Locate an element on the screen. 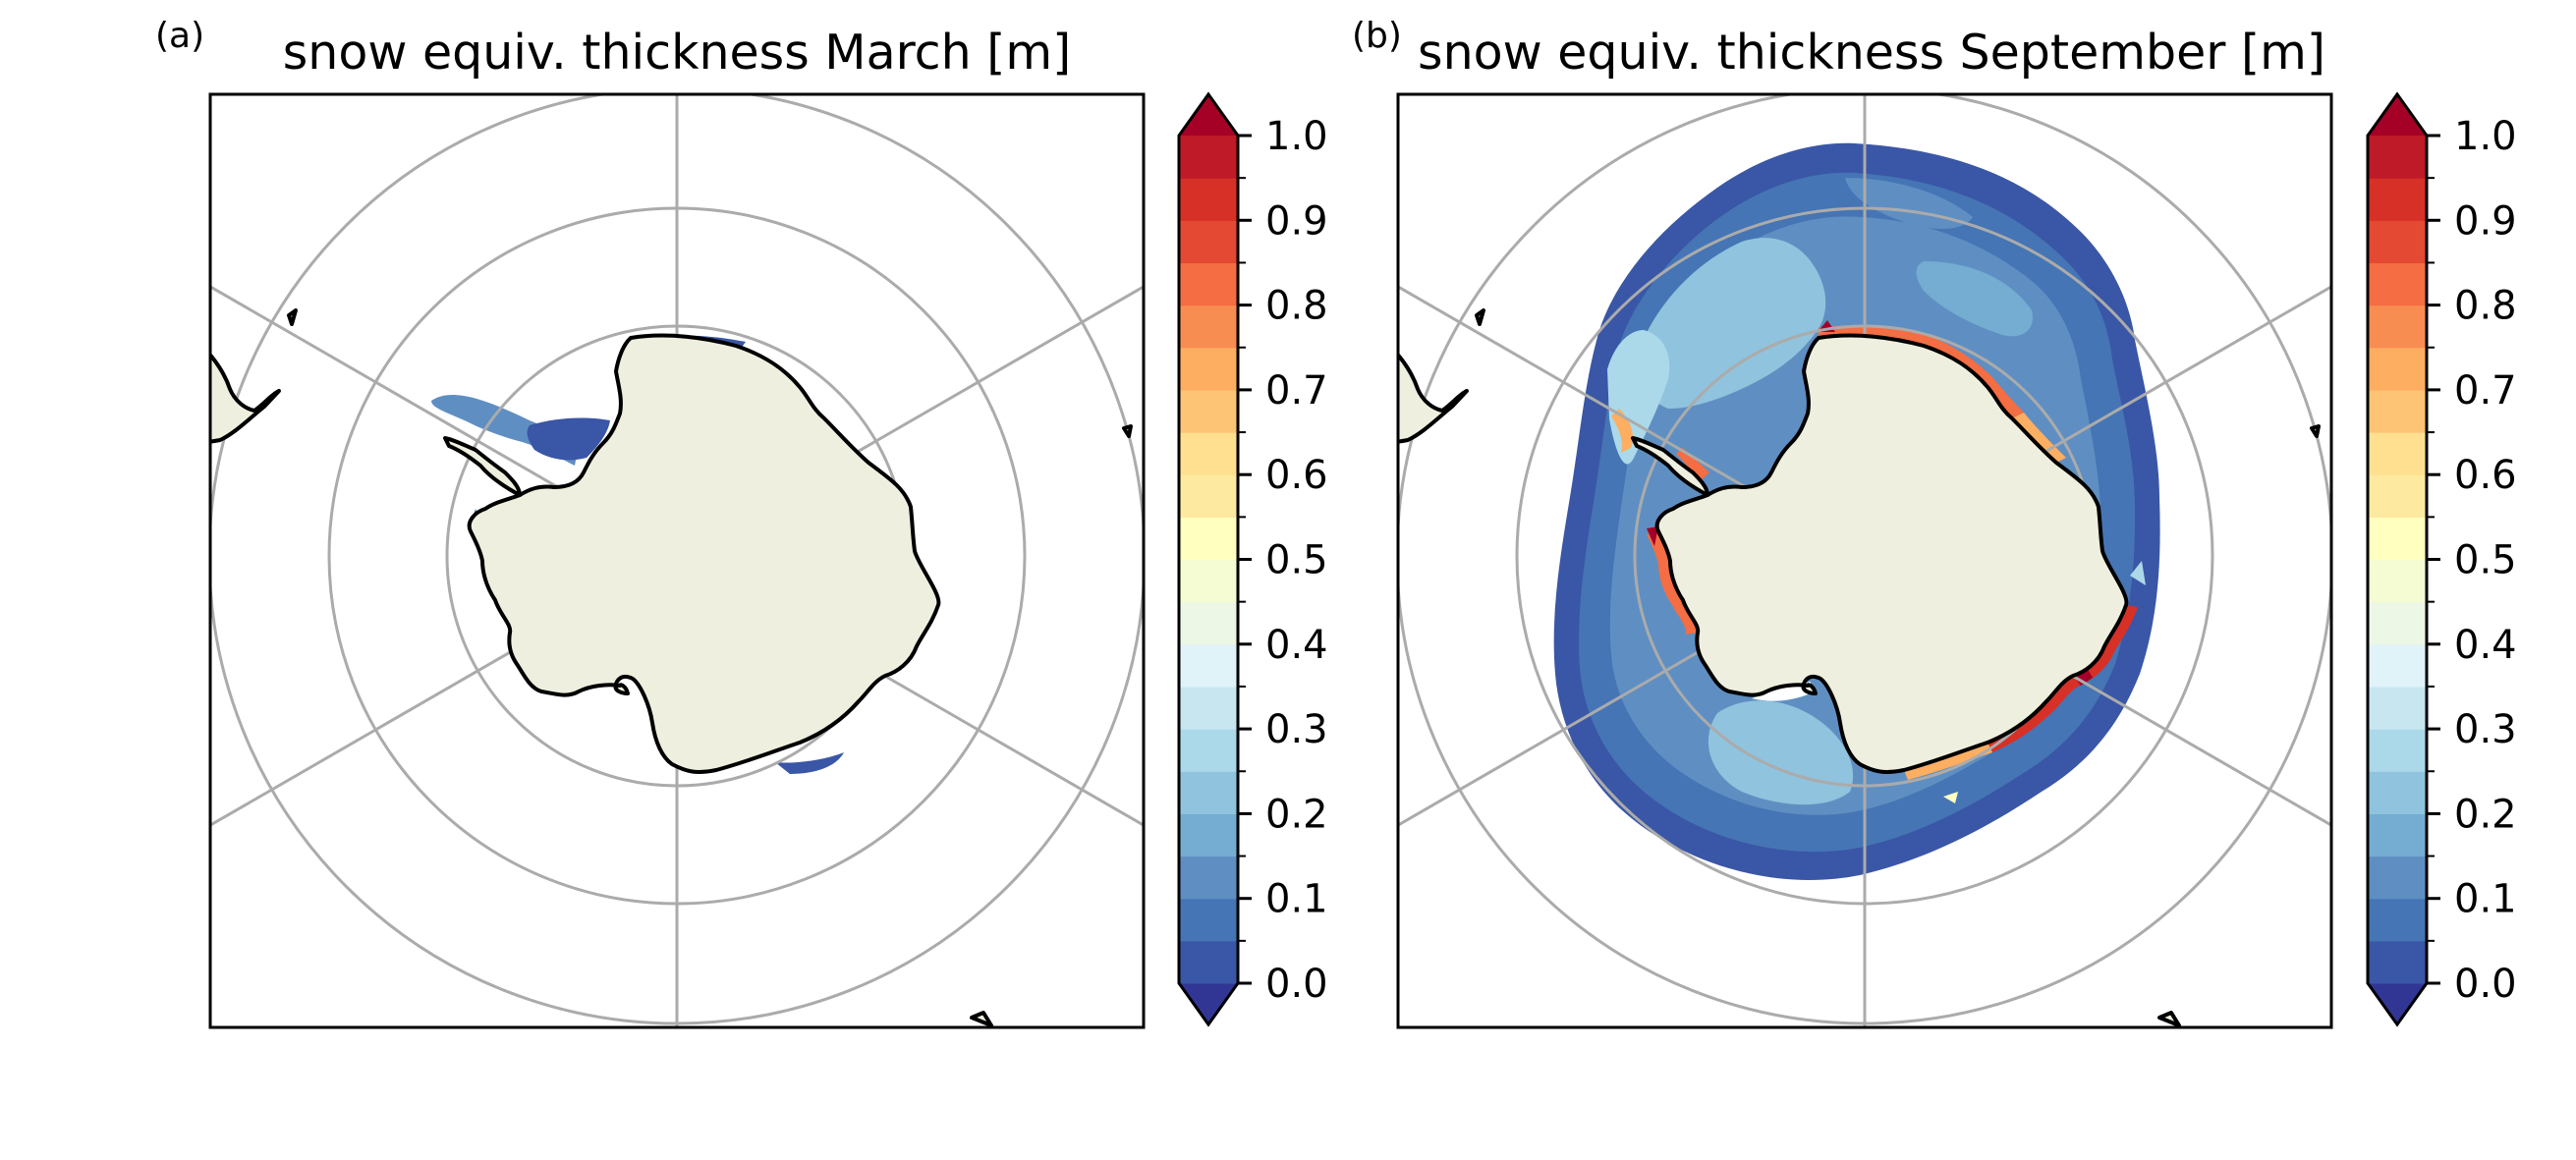  colorbar-march-tick-label: 0.9 is located at coordinates (1296, 221).